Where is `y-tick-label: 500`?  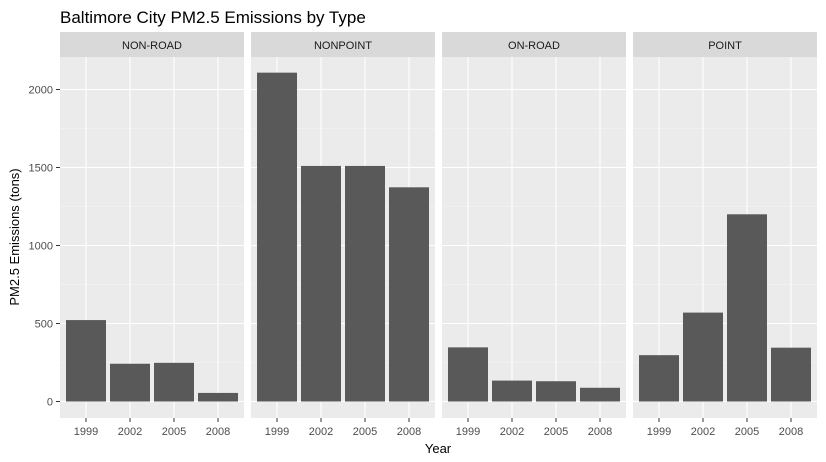 y-tick-label: 500 is located at coordinates (44, 325).